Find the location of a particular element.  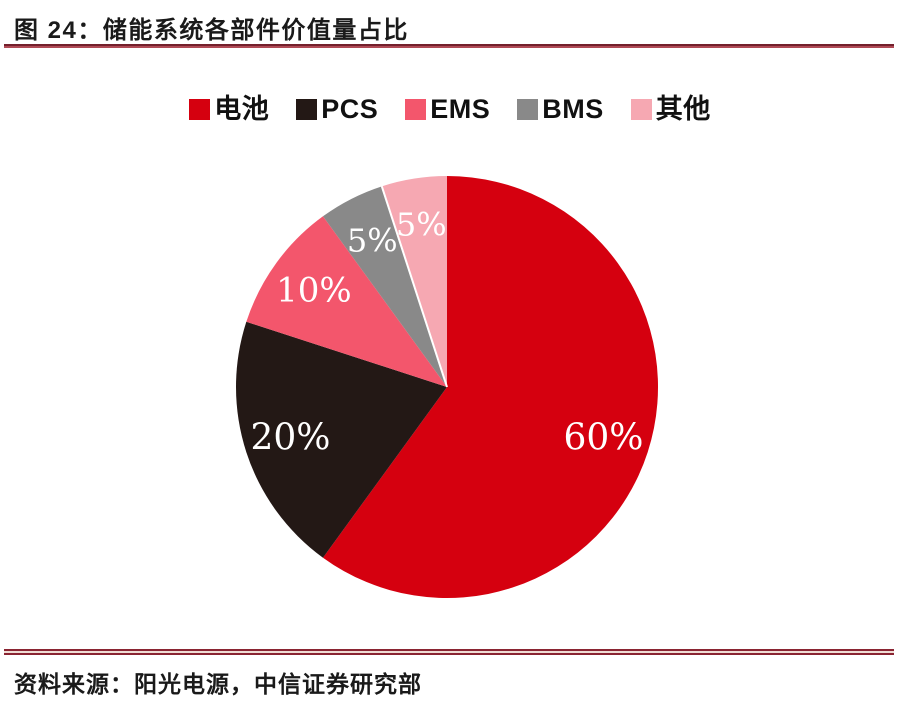

figure-title: 图 24：储能系统各部件价值量占比 is located at coordinates (211, 30).